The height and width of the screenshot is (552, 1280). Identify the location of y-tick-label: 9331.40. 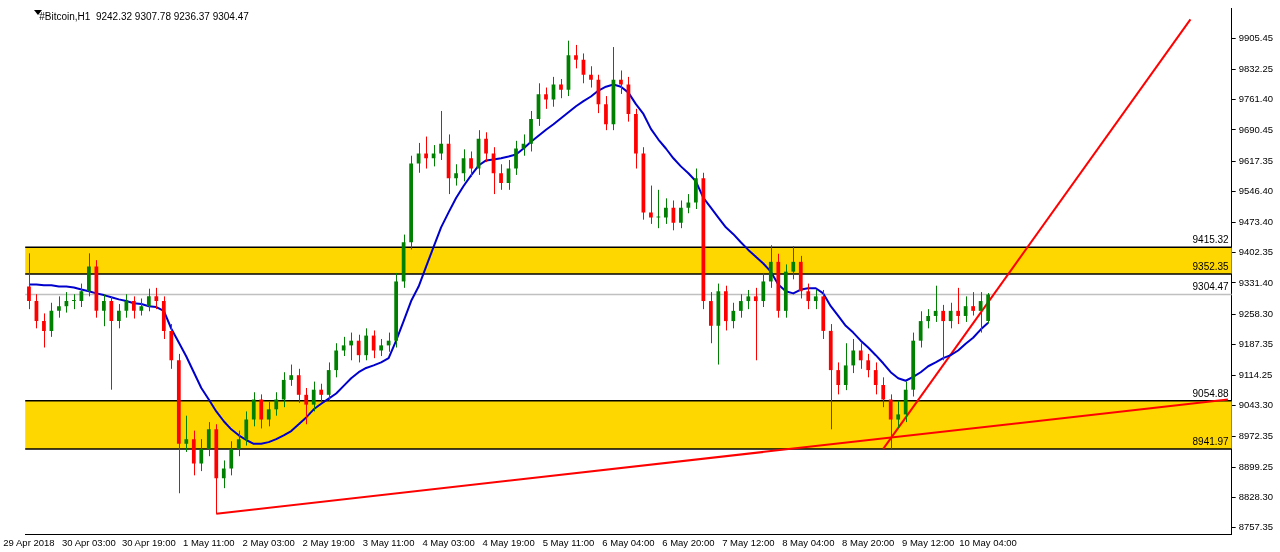
(1255, 282).